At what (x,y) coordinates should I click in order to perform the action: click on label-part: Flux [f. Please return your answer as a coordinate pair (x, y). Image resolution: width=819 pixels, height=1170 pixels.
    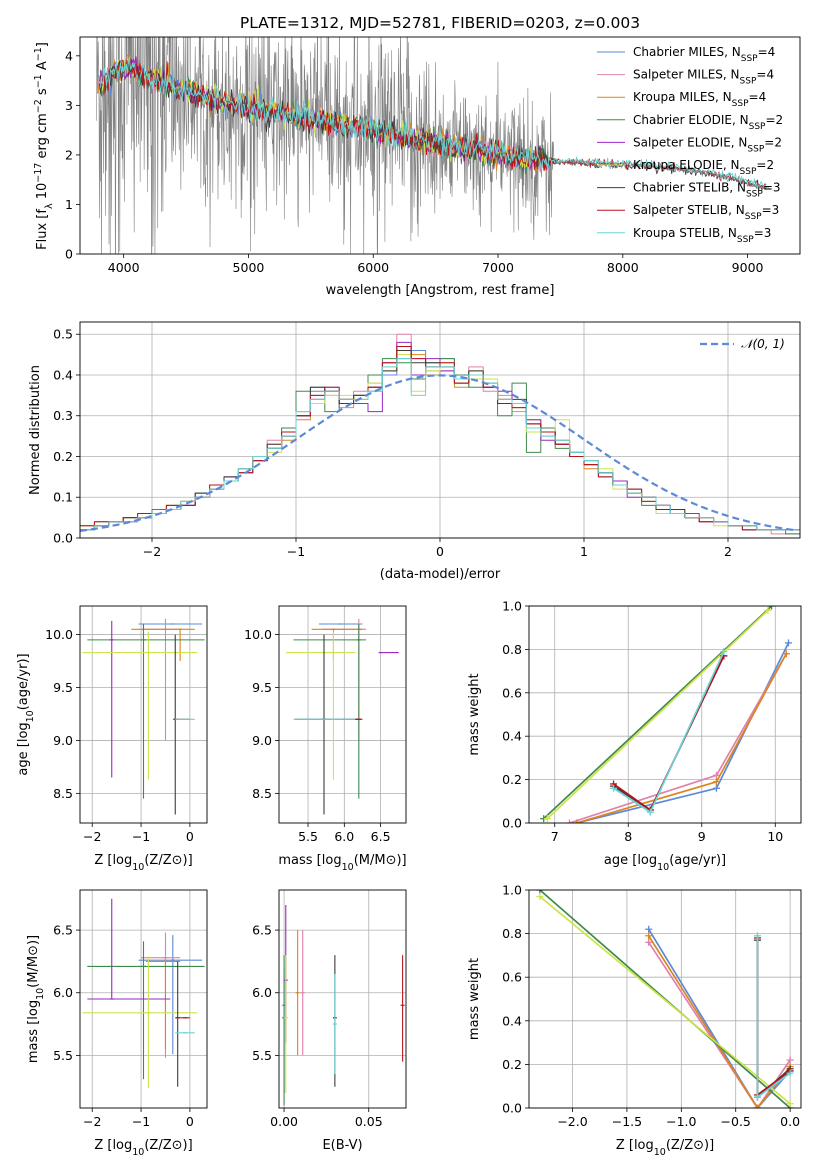
    Looking at the image, I should click on (42, 229).